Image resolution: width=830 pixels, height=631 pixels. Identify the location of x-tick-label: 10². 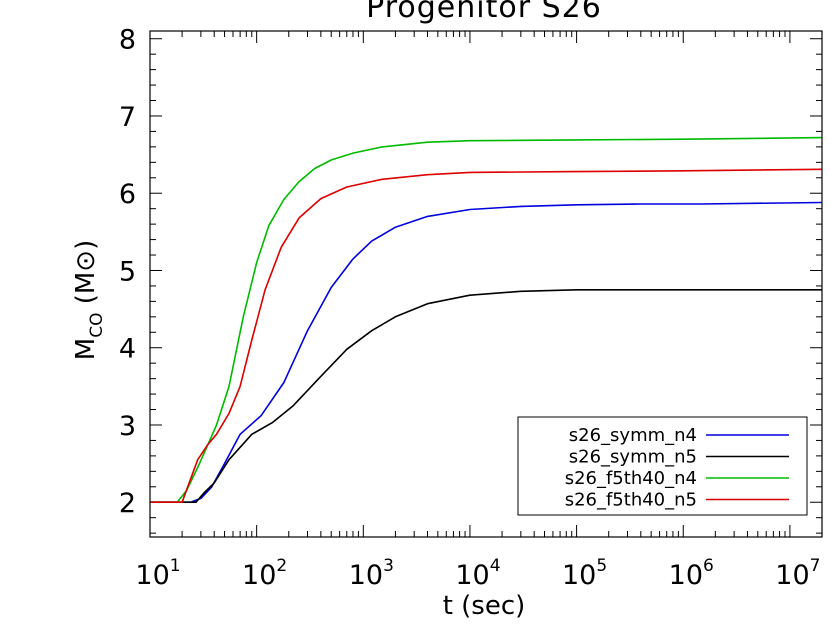
(264, 573).